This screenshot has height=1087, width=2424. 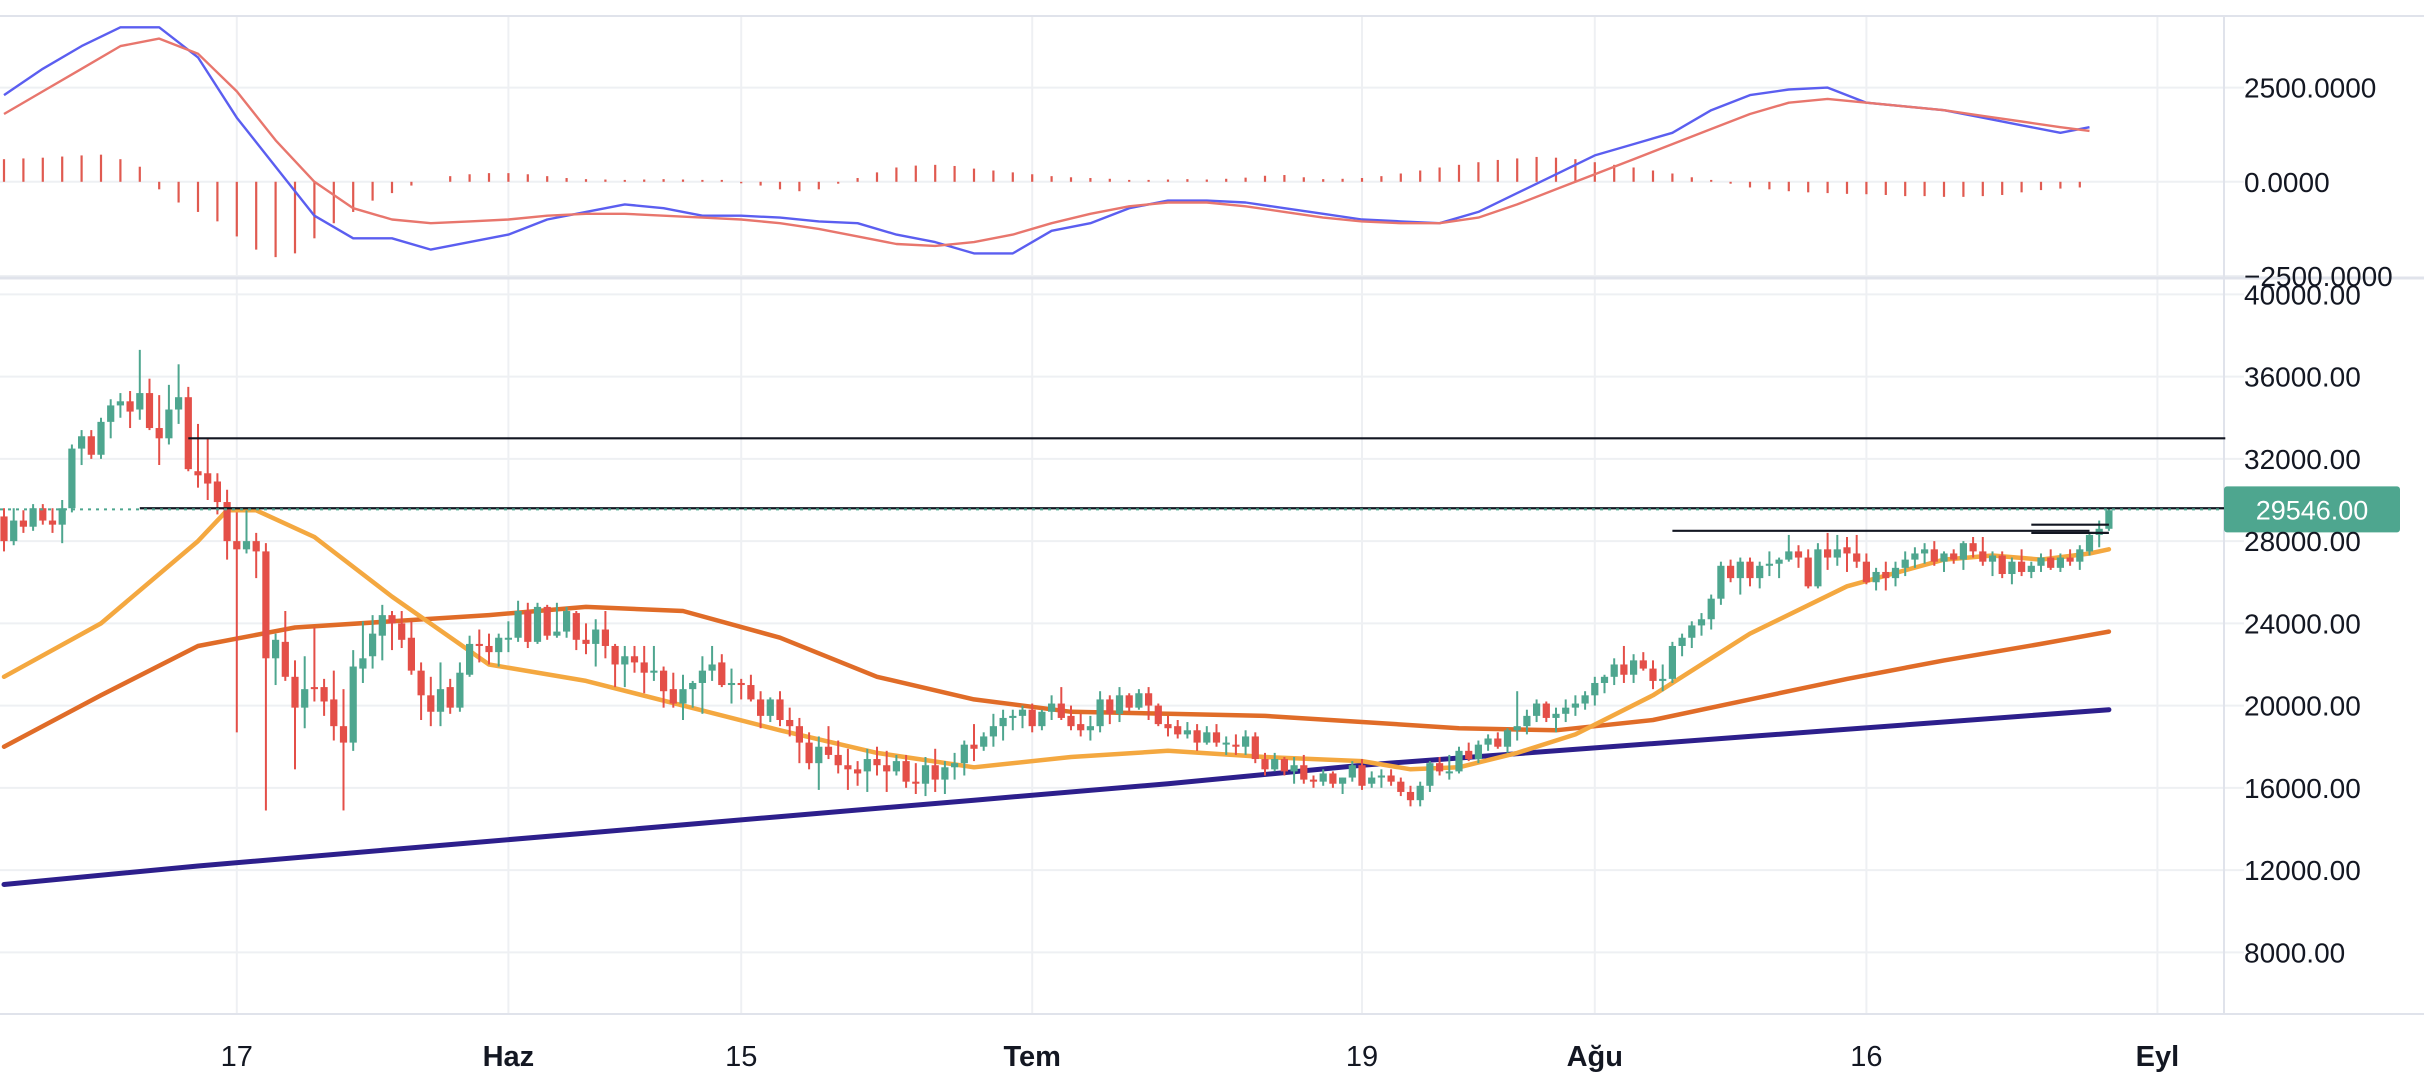 What do you see at coordinates (2302, 294) in the screenshot?
I see `y-tick-label: 40000.00` at bounding box center [2302, 294].